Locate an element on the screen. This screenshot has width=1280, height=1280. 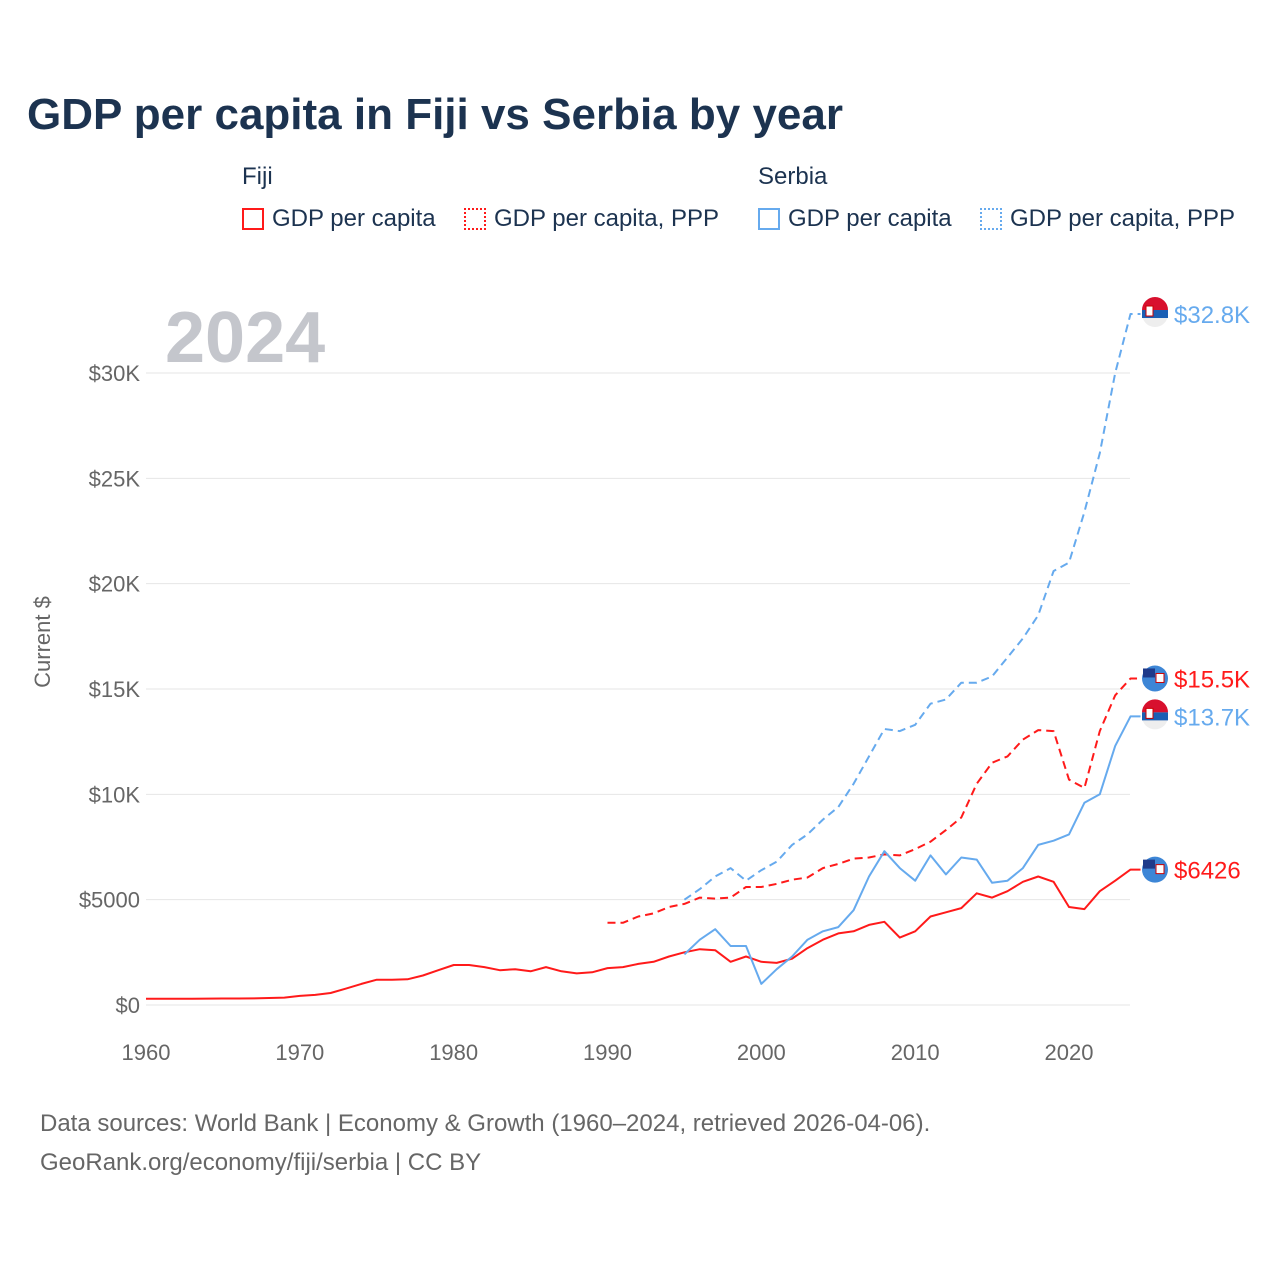
legend-group-serbia: Serbia is located at coordinates (793, 176).